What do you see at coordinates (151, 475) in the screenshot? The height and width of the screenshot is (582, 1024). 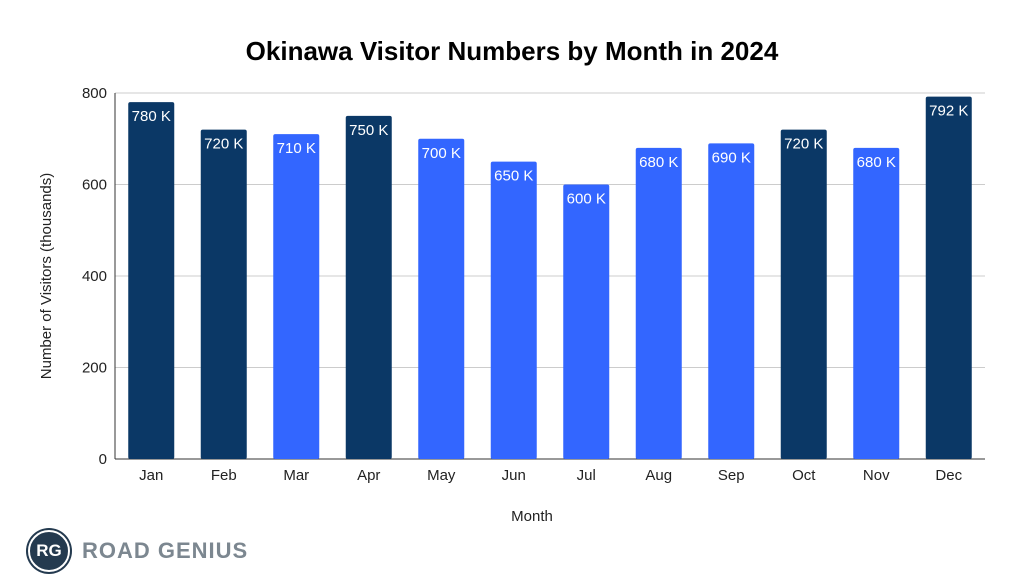 I see `x-tick-label: Jan` at bounding box center [151, 475].